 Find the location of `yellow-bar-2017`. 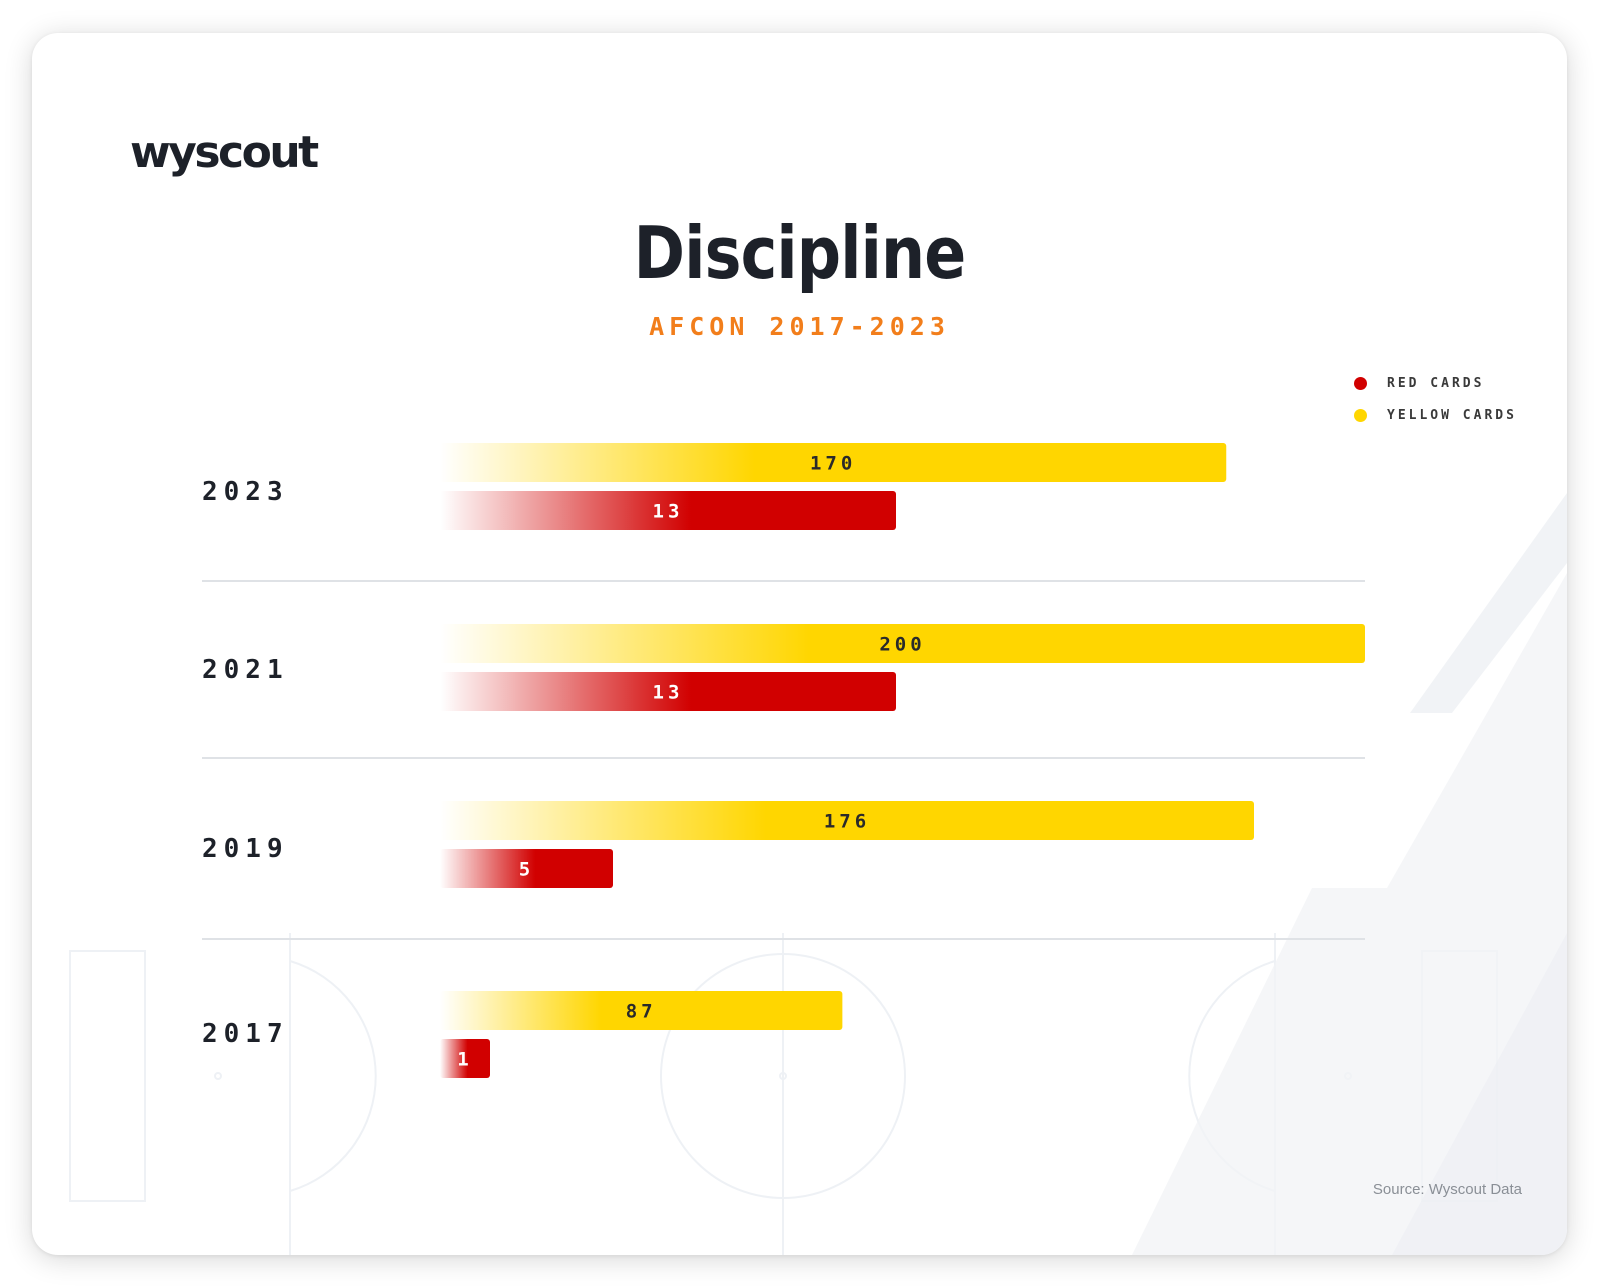

yellow-bar-2017 is located at coordinates (641, 1010).